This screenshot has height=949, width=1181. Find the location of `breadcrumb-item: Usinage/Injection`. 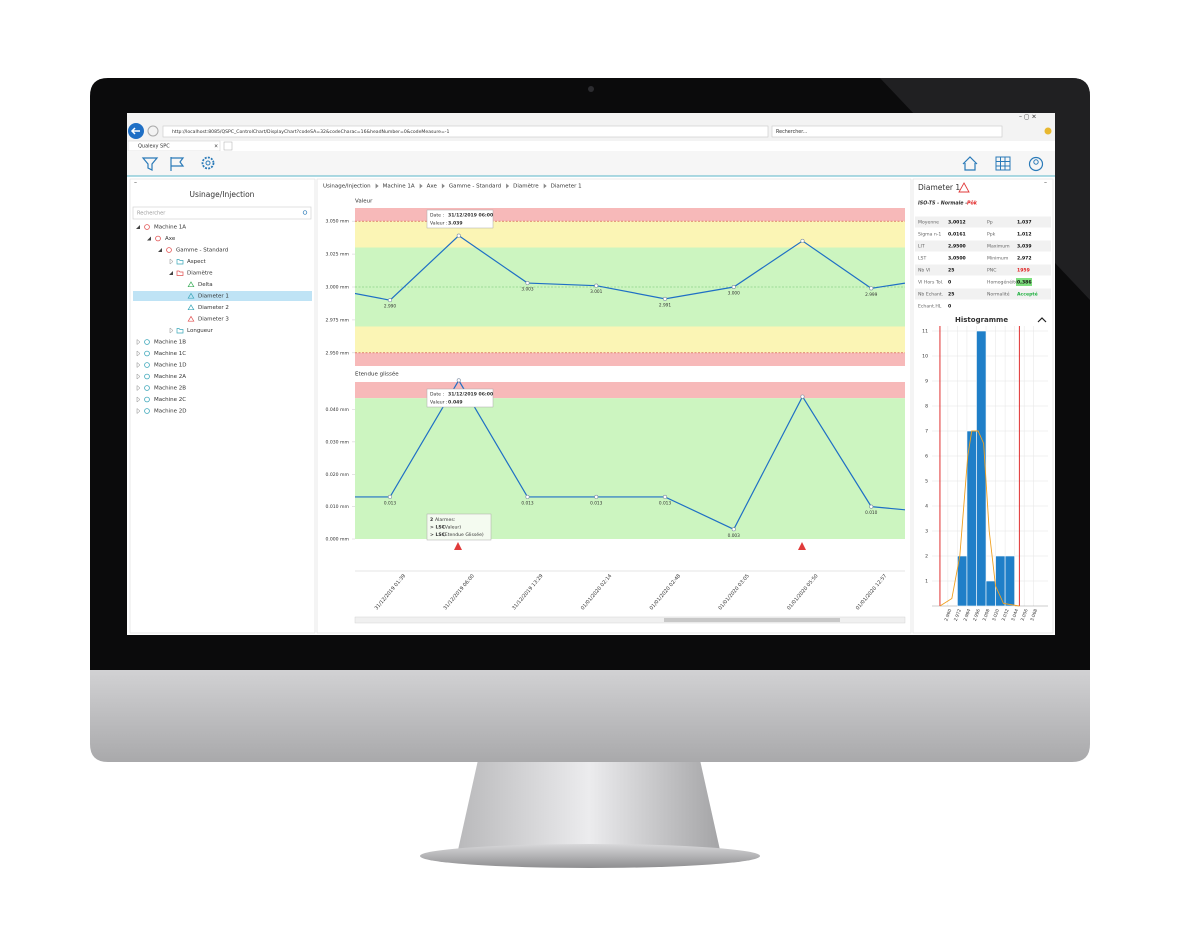

breadcrumb-item: Usinage/Injection is located at coordinates (347, 187).